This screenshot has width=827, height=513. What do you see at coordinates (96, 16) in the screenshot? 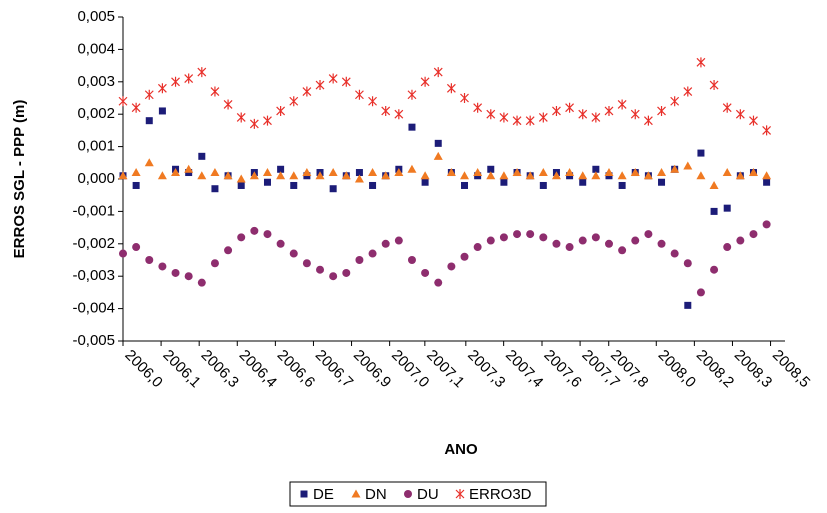
I see `y-tick-label: 0,005` at bounding box center [96, 16].